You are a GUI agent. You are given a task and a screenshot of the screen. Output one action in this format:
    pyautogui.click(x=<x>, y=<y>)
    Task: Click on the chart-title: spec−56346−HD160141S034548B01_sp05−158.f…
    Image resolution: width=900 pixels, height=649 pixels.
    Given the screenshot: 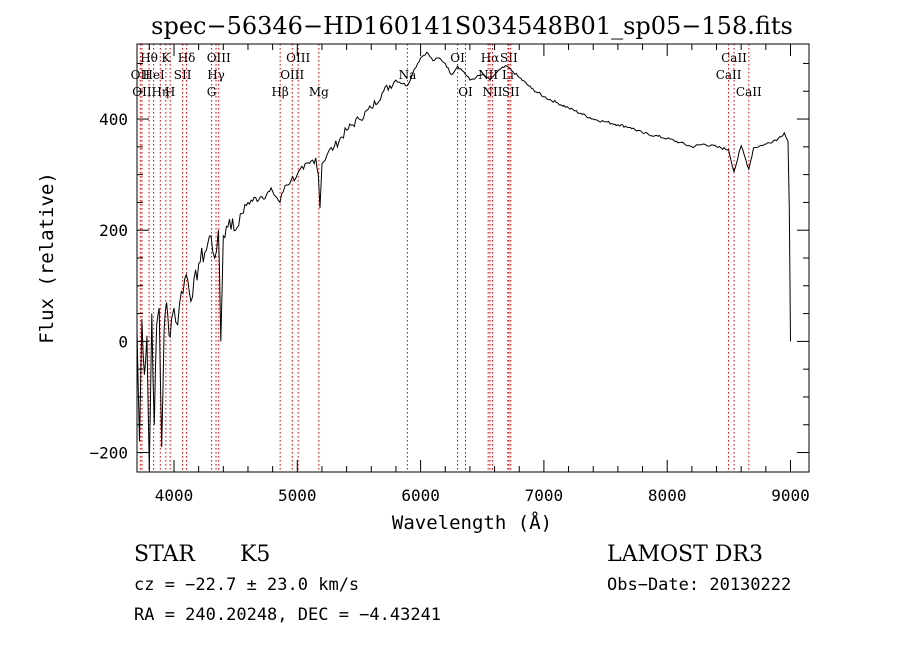 What is the action you would take?
    pyautogui.click(x=472, y=26)
    